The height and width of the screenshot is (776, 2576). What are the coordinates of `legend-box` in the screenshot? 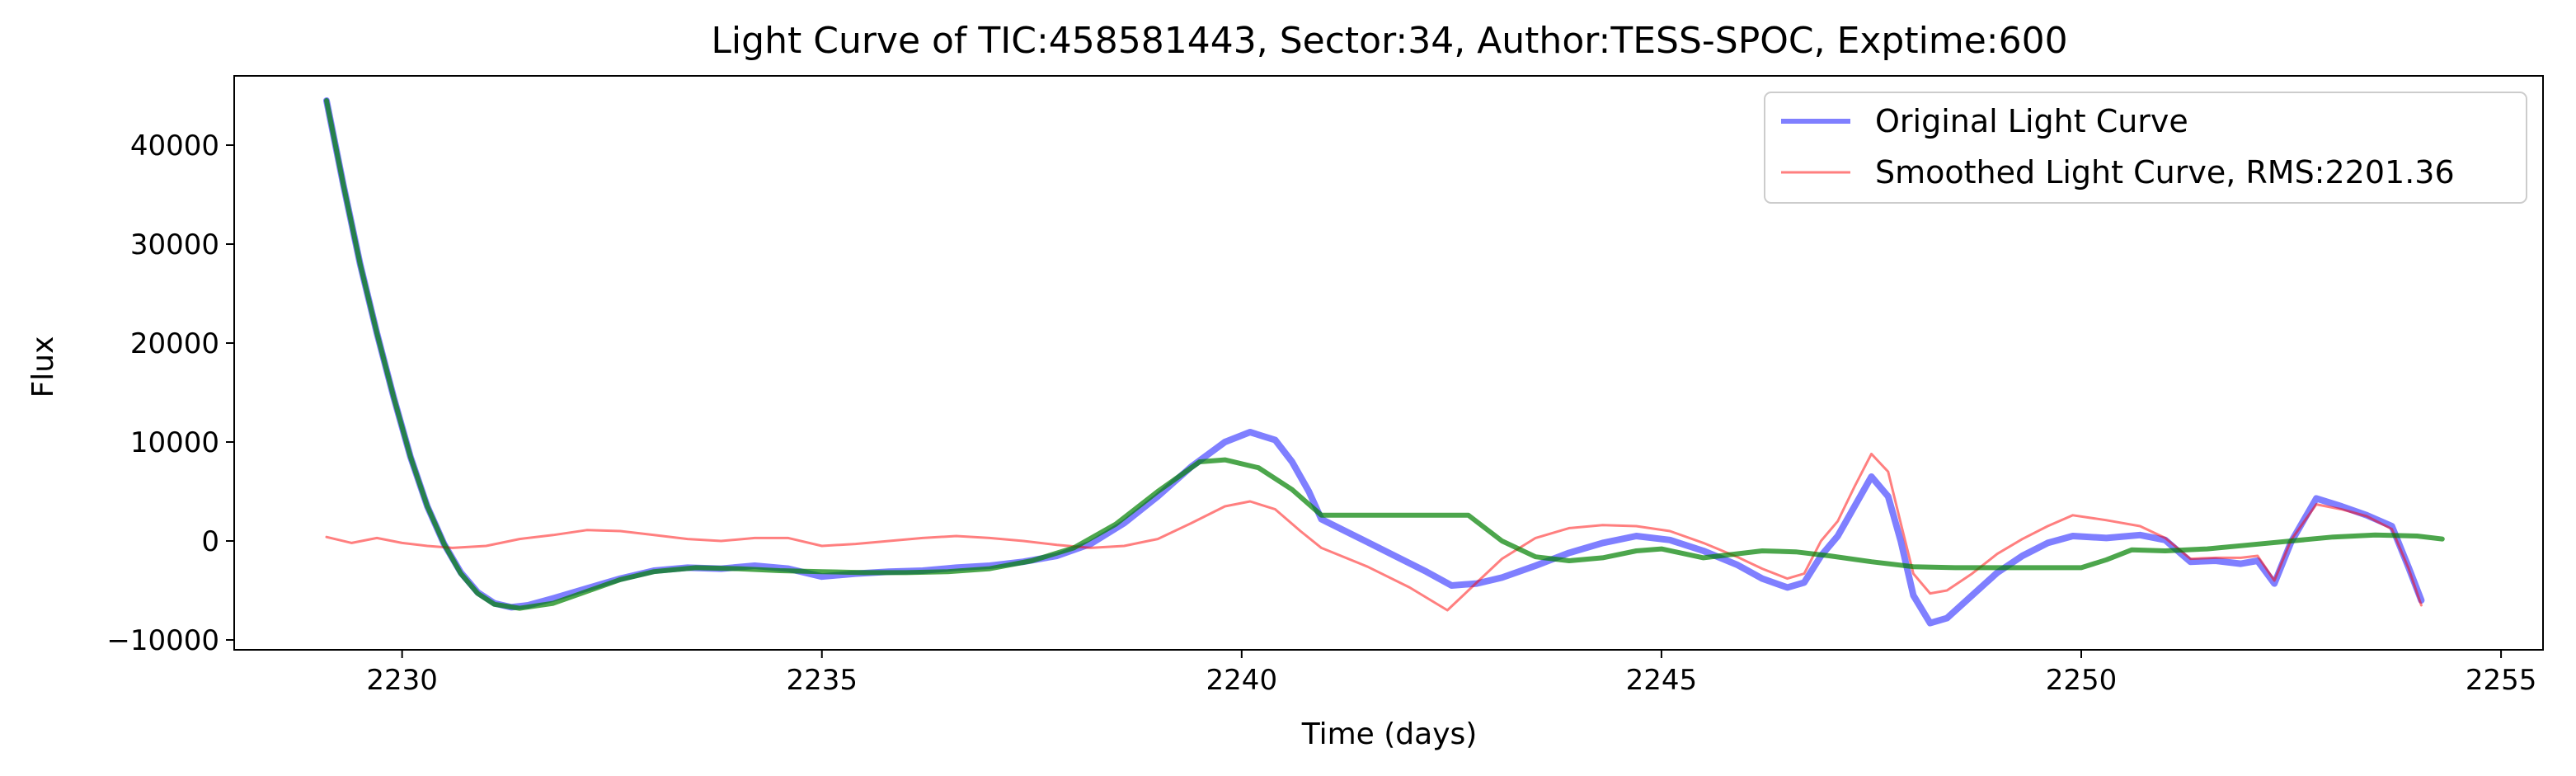 It's located at (2145, 148).